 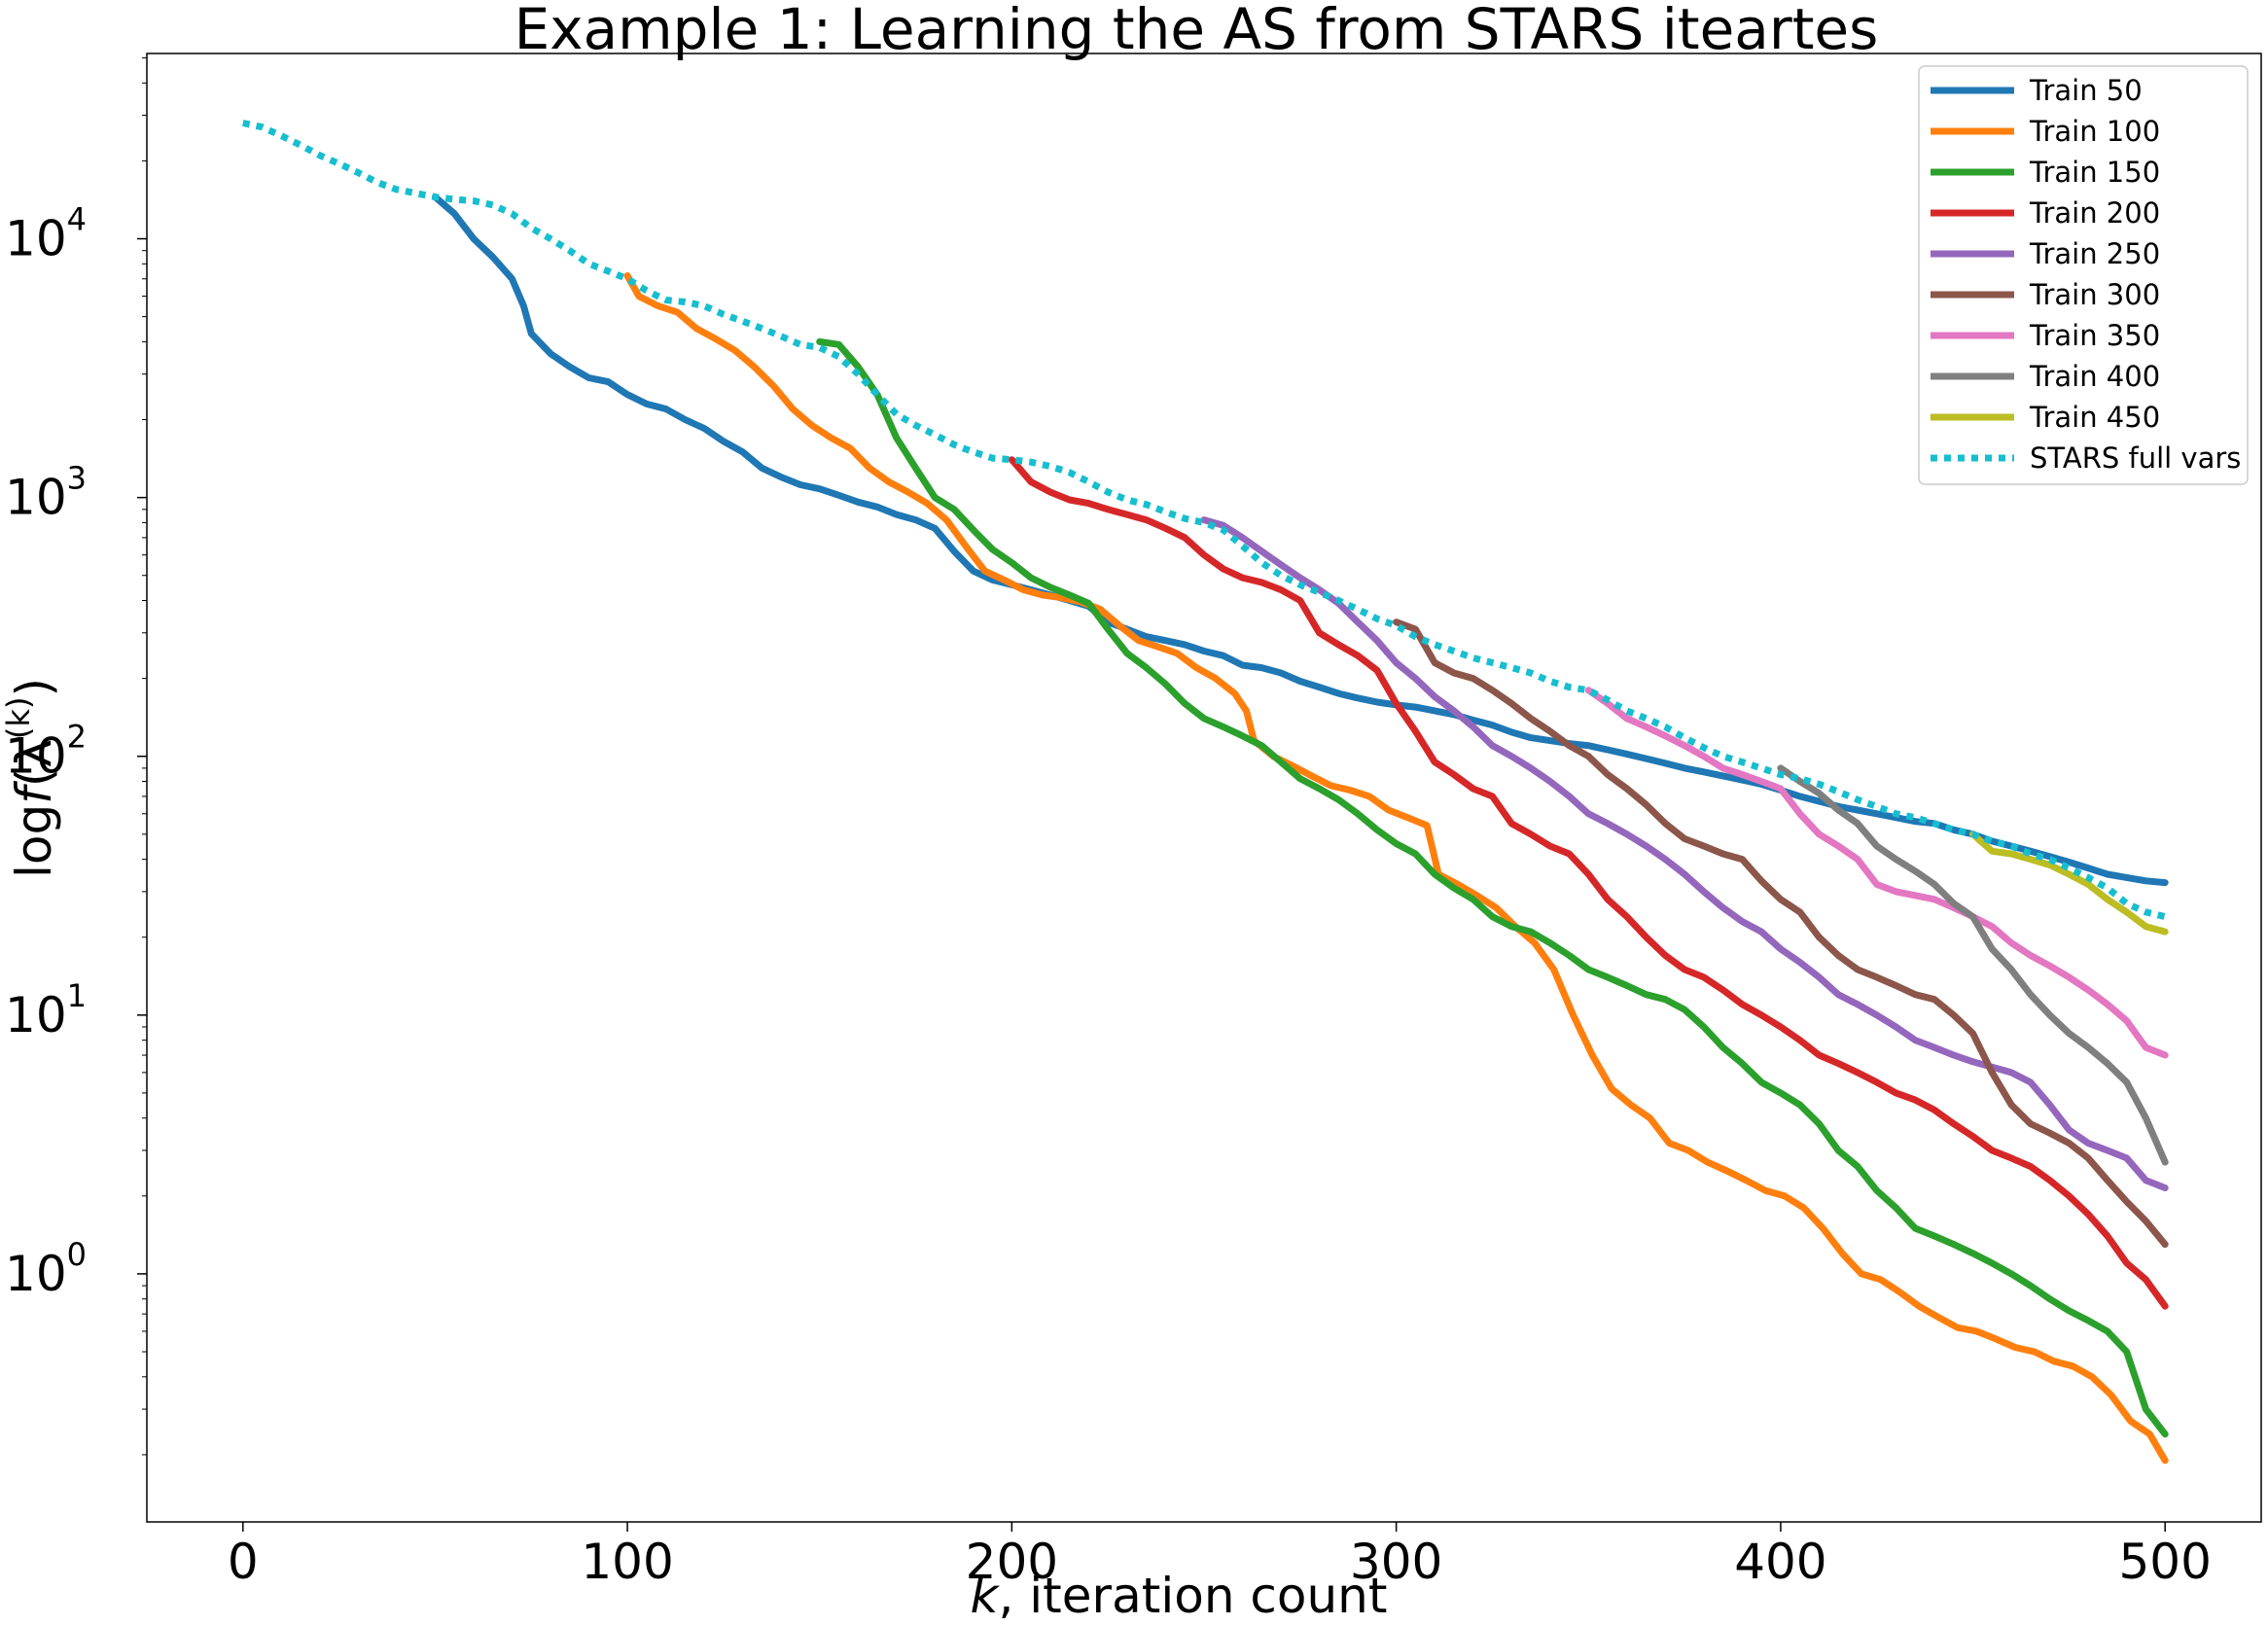 I want to click on y-tick-label: 10⁰, so click(x=46, y=1269).